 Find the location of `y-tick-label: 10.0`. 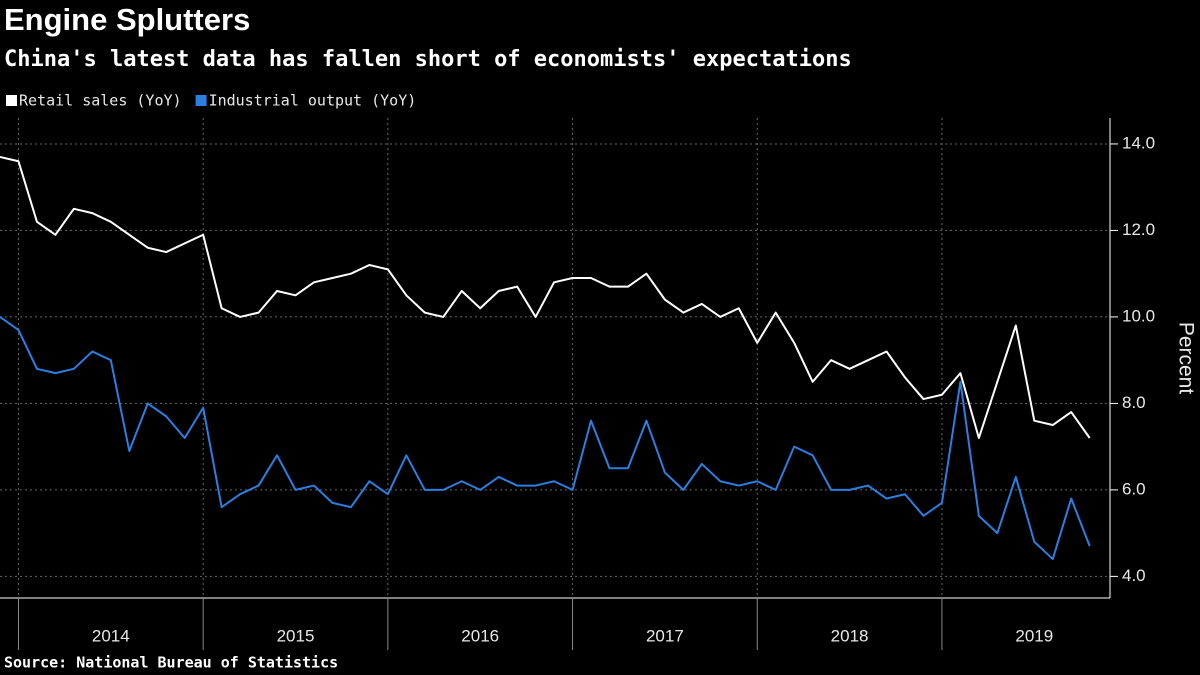

y-tick-label: 10.0 is located at coordinates (1138, 315).